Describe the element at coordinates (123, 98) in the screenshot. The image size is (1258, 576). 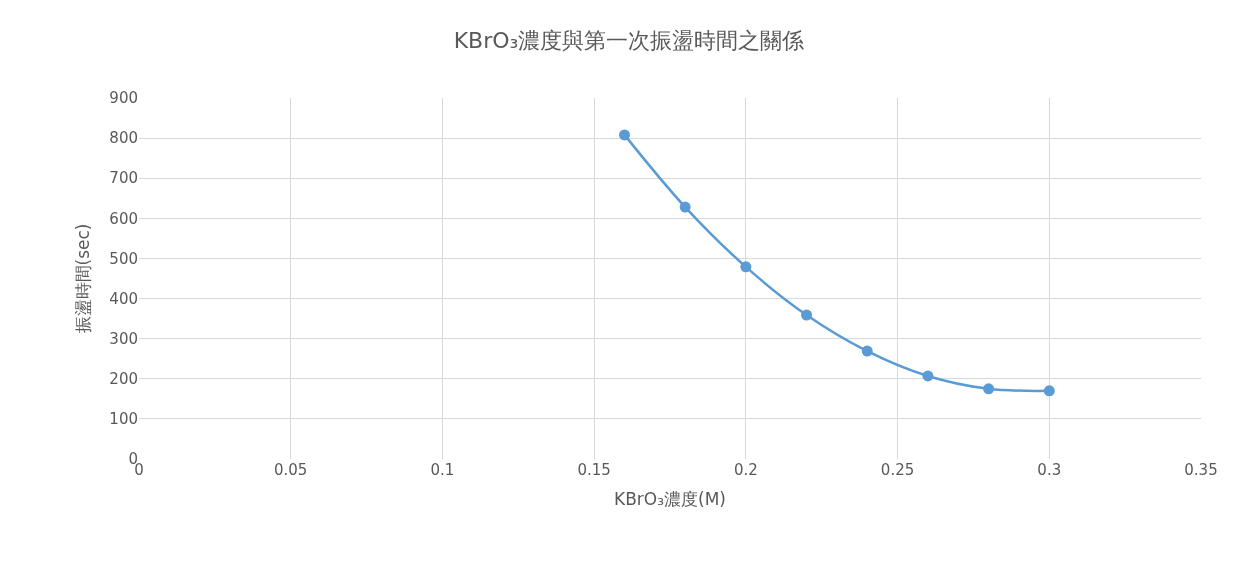
I see `y-tick-label: 900` at that location.